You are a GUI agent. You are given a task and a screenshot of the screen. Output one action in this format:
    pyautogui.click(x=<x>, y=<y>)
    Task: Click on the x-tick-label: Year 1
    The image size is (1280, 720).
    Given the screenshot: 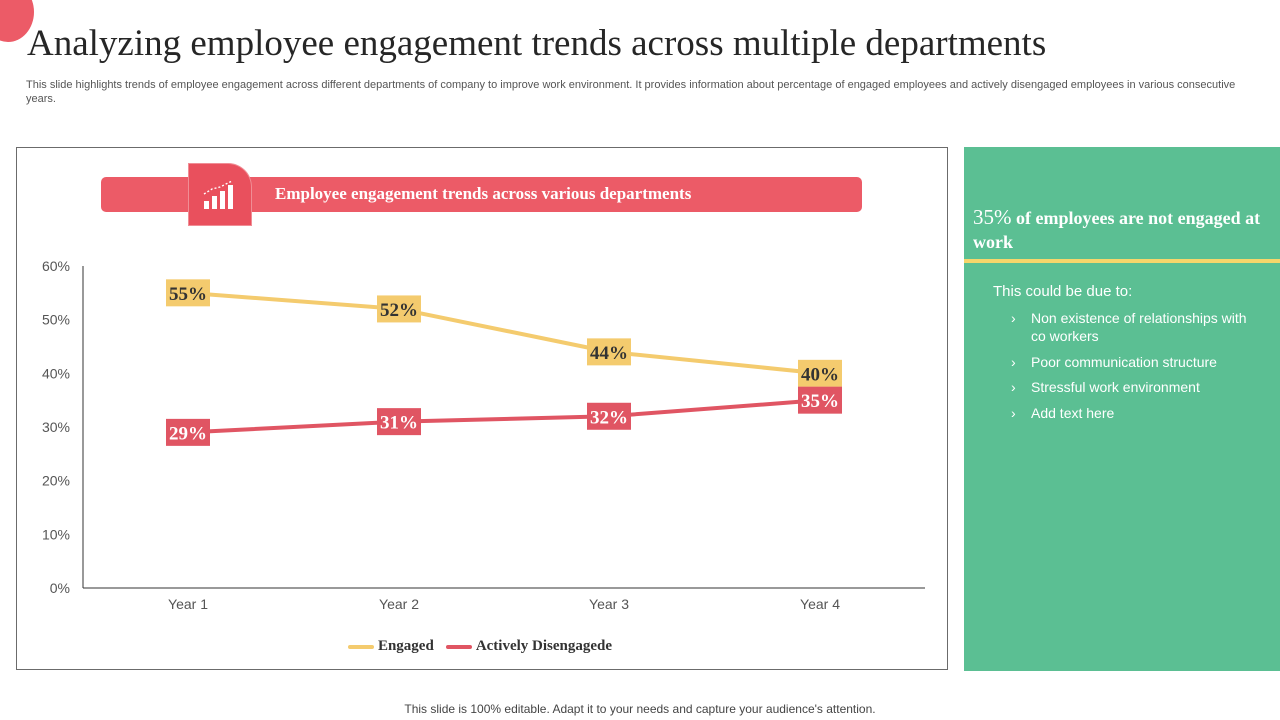 What is the action you would take?
    pyautogui.click(x=188, y=604)
    